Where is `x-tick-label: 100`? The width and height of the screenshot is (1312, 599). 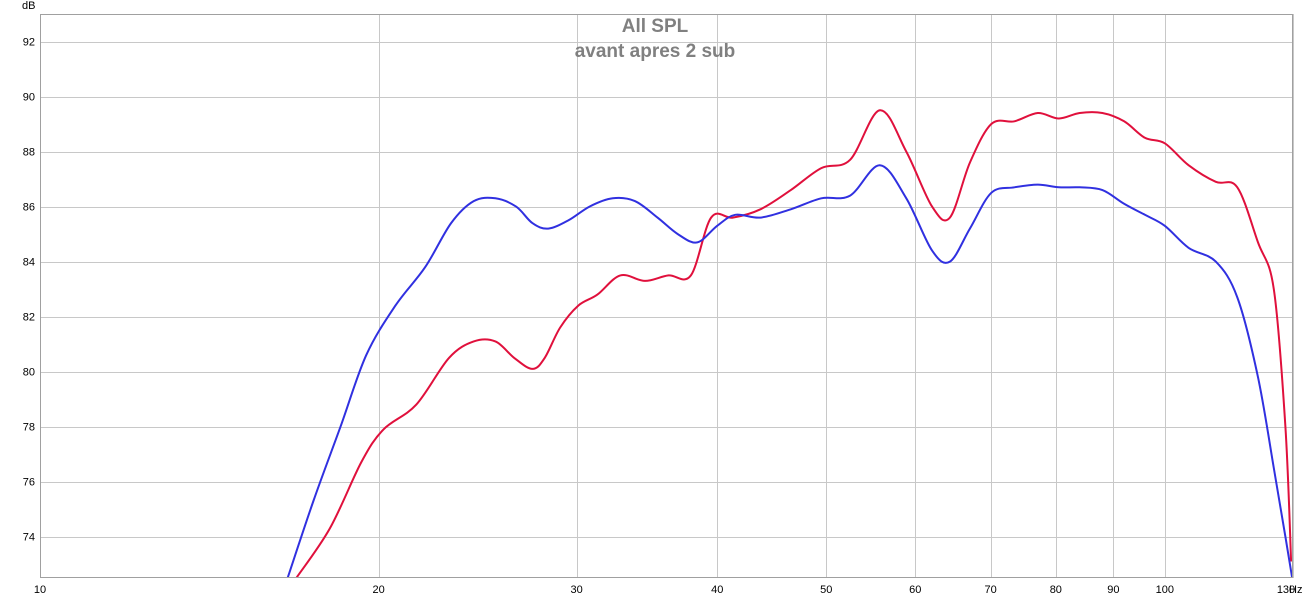
x-tick-label: 100 is located at coordinates (1165, 590).